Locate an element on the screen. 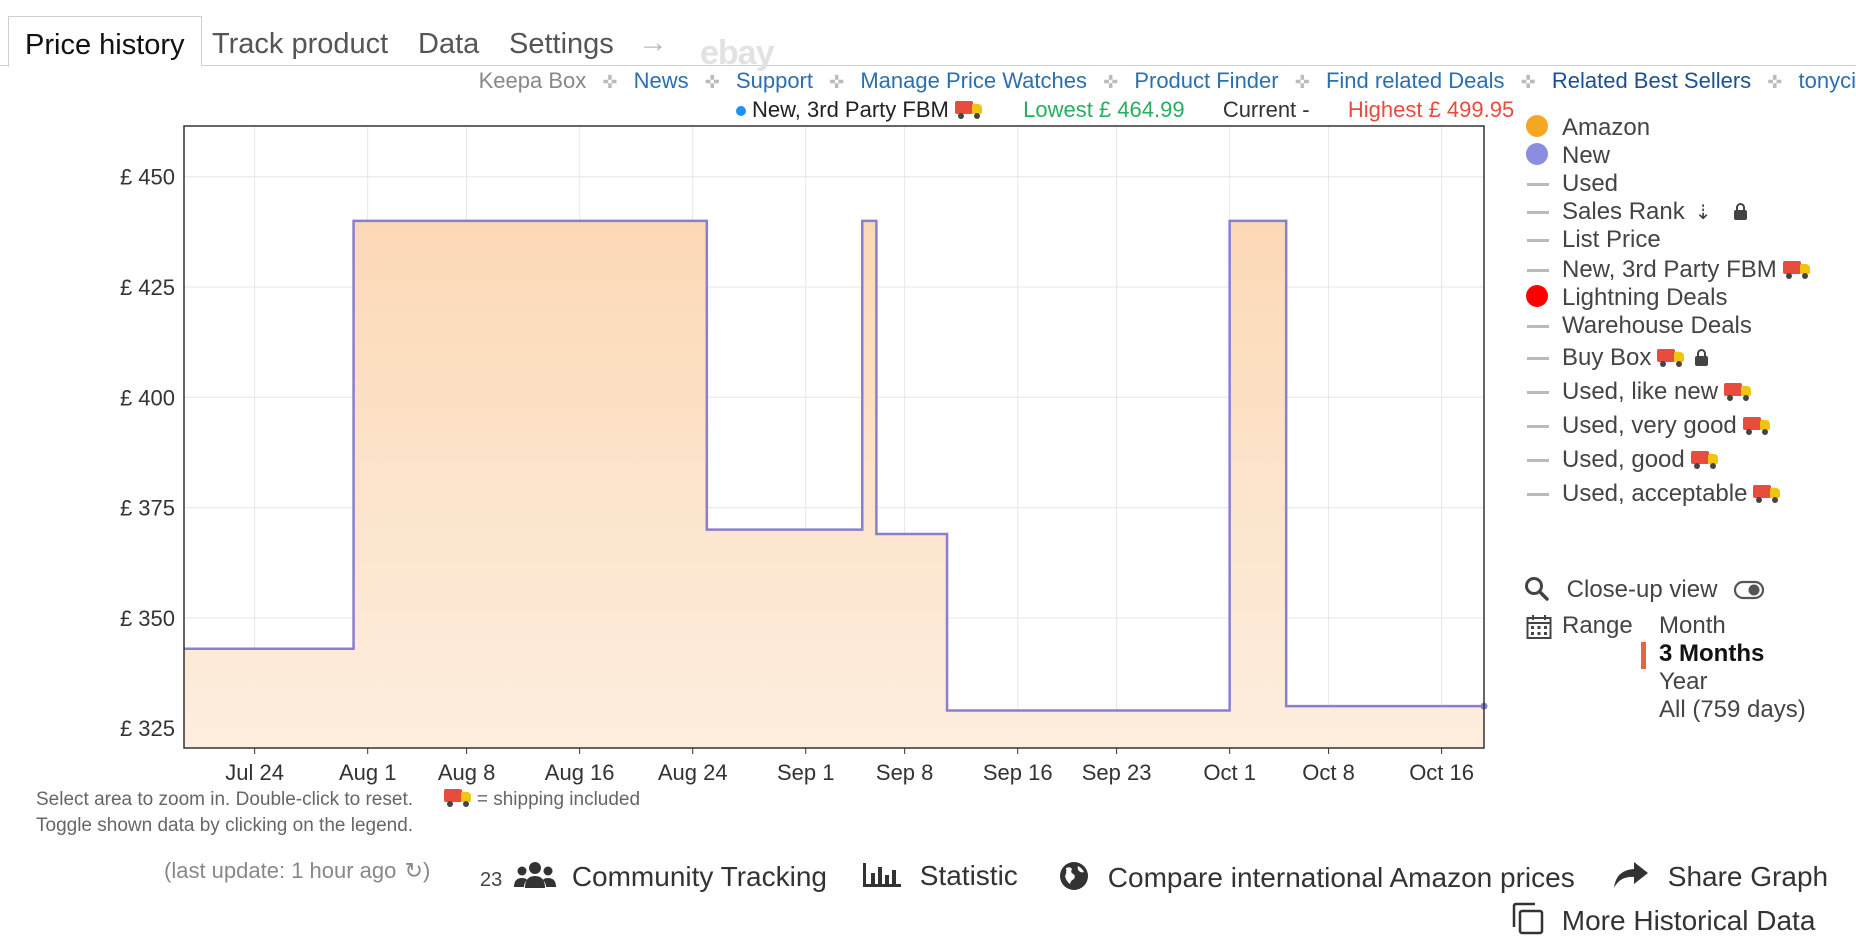 Image resolution: width=1856 pixels, height=948 pixels. x-tick-label: Oct 1 is located at coordinates (1229, 772).